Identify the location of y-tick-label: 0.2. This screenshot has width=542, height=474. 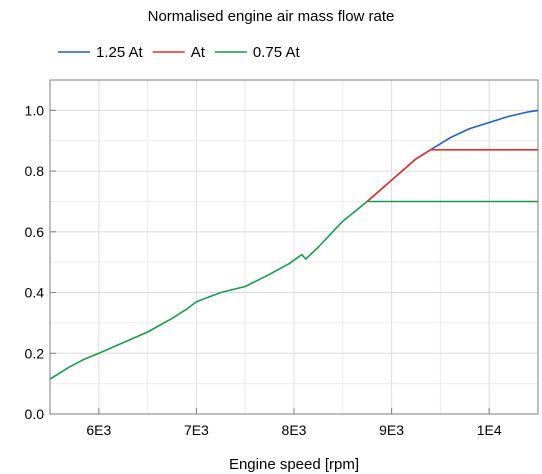
(35, 353).